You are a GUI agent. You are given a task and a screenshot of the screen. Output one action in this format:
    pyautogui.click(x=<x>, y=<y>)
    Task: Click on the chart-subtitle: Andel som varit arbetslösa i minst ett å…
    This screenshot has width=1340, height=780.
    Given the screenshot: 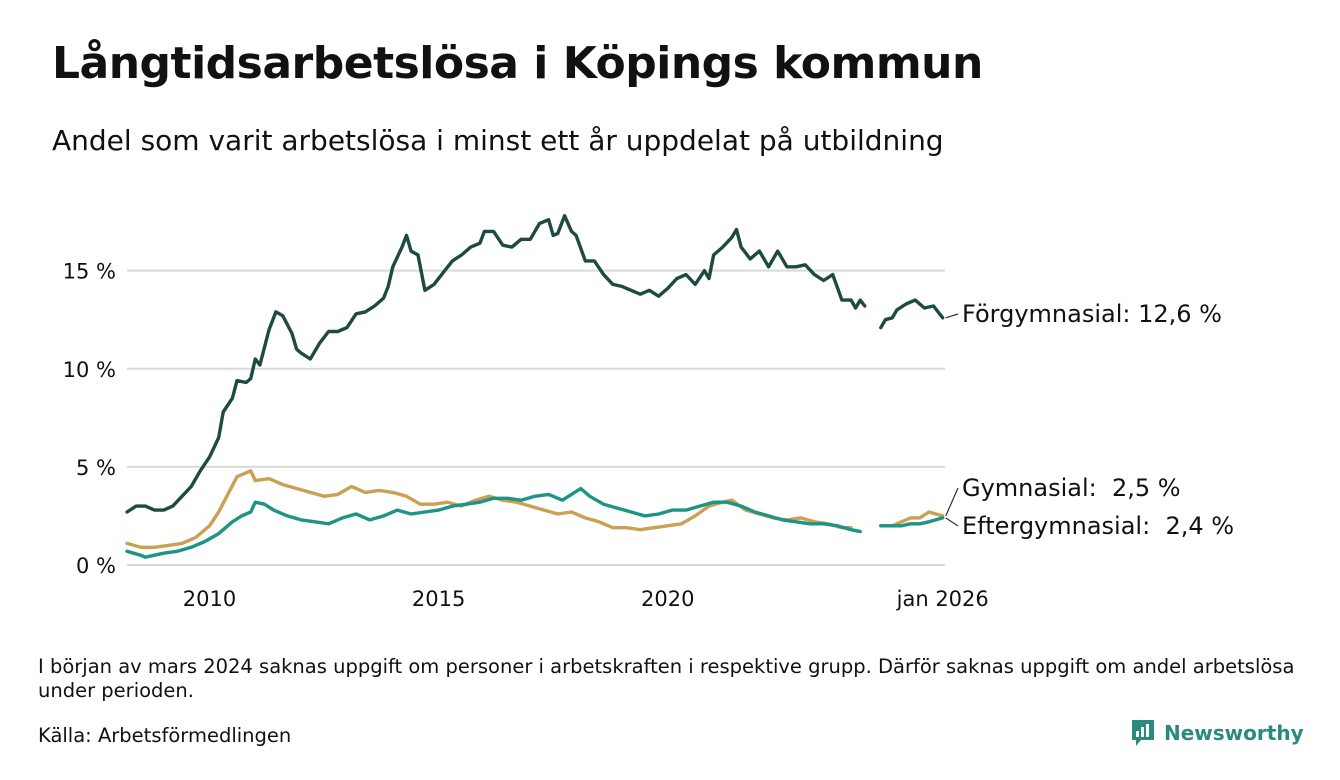 What is the action you would take?
    pyautogui.click(x=498, y=140)
    